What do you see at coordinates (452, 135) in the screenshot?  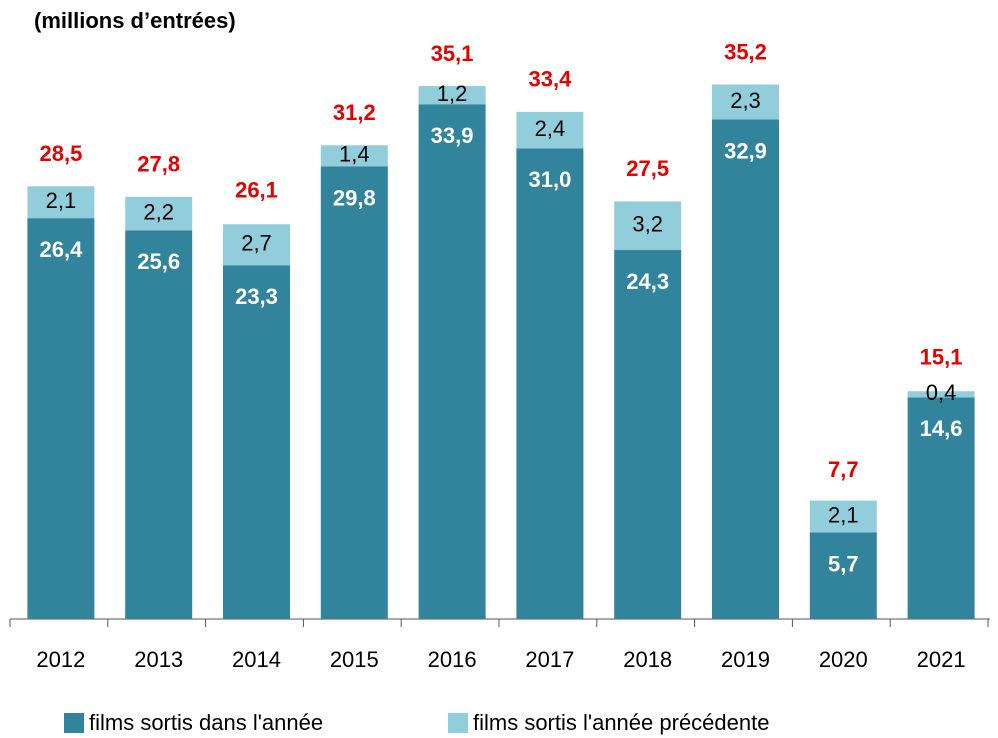 I see `value-label: 33,9` at bounding box center [452, 135].